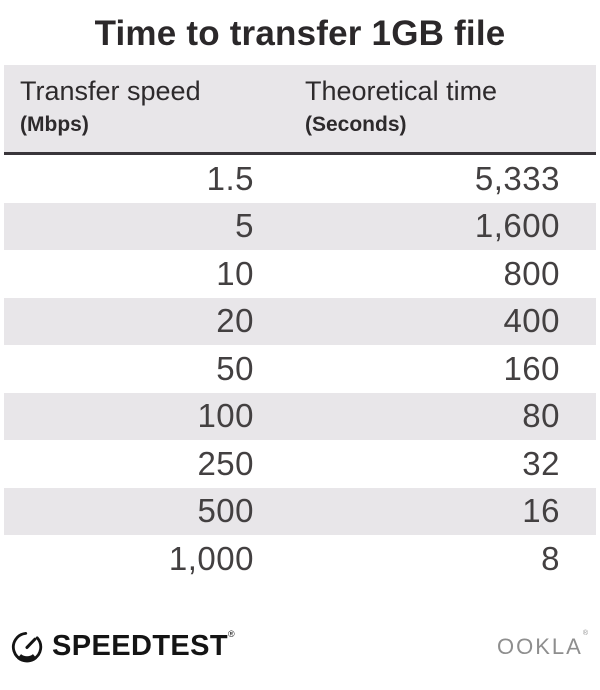  I want to click on speed-cell: 1,000, so click(211, 558).